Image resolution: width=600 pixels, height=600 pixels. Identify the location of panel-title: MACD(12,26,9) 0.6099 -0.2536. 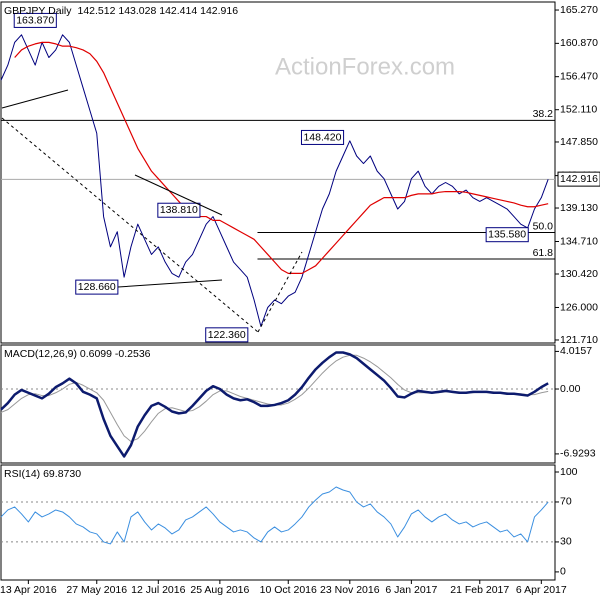
(77, 354).